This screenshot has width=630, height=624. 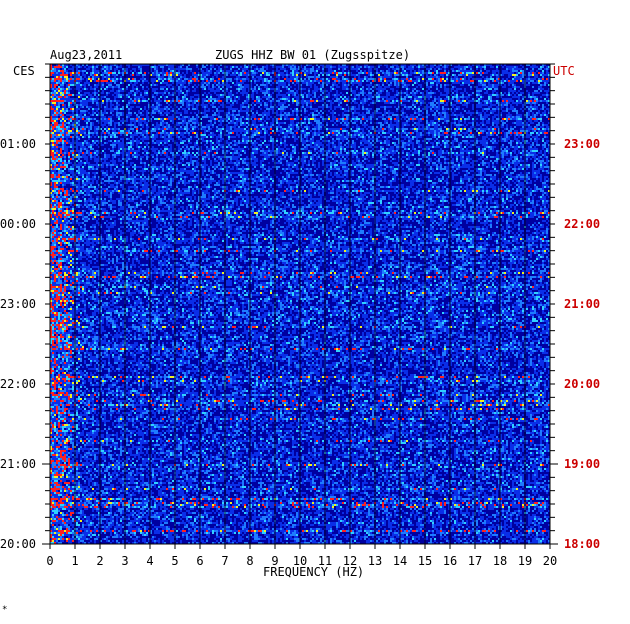 I want to click on right-time-label: 19:00, so click(x=582, y=464).